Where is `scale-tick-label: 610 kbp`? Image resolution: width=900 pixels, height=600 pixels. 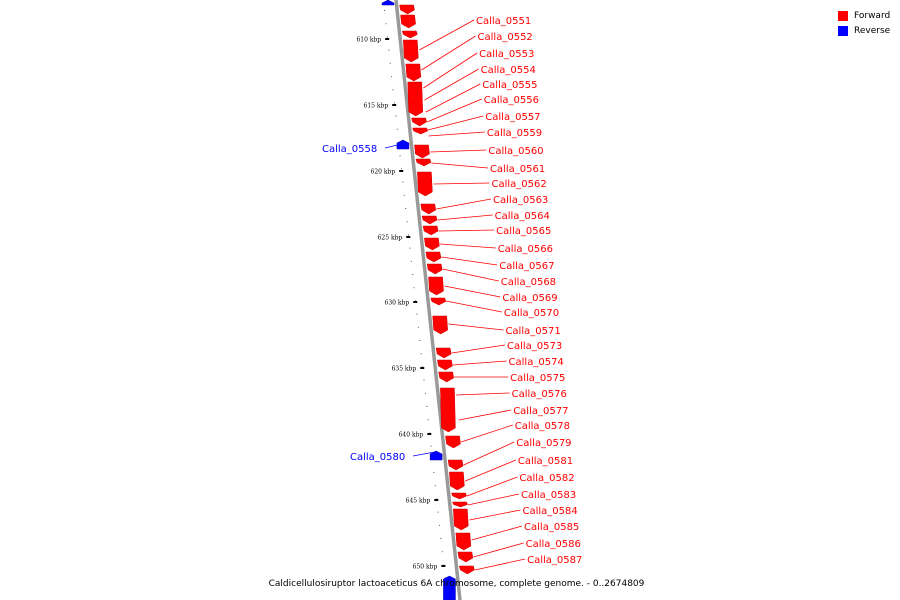 scale-tick-label: 610 kbp is located at coordinates (368, 40).